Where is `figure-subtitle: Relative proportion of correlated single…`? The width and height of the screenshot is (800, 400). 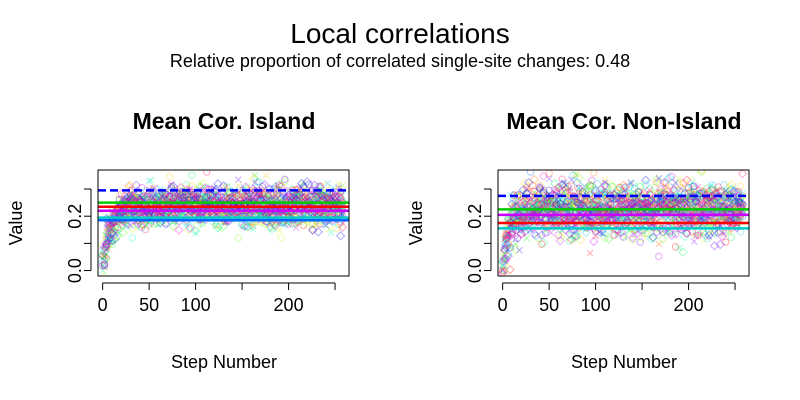 figure-subtitle: Relative proportion of correlated single… is located at coordinates (400, 61).